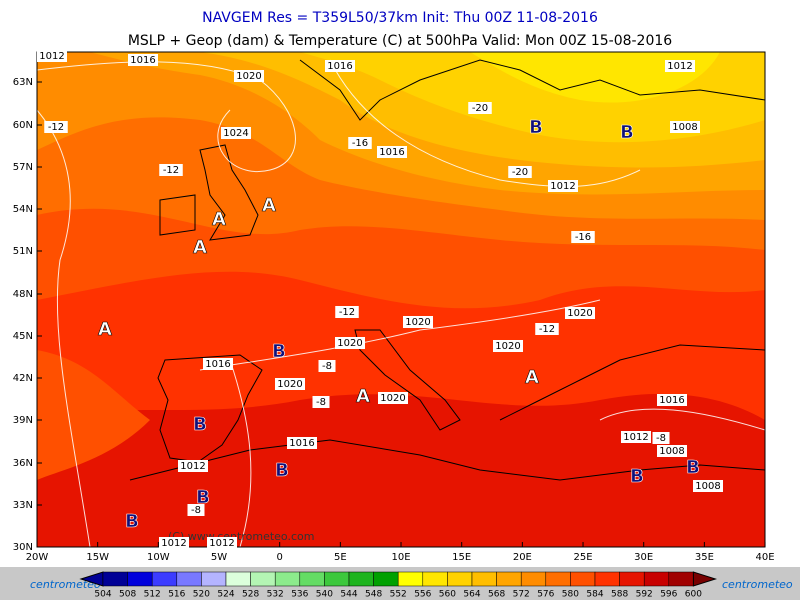 This screenshot has height=600, width=800. What do you see at coordinates (447, 460) in the screenshot?
I see `coast-africa` at bounding box center [447, 460].